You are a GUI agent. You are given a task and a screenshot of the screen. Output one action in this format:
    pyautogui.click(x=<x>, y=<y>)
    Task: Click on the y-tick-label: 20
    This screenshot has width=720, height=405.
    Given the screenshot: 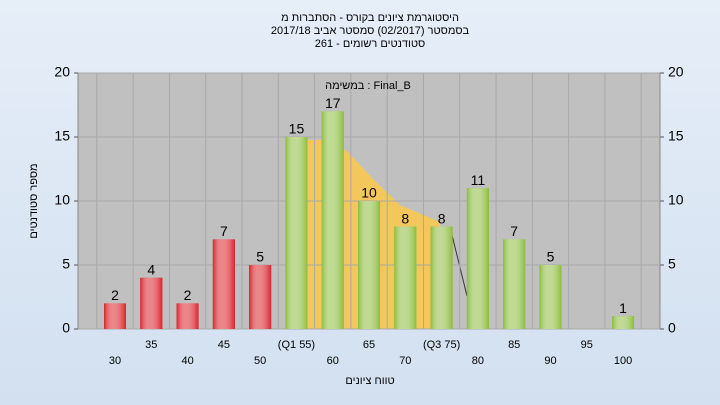 What is the action you would take?
    pyautogui.click(x=62, y=72)
    